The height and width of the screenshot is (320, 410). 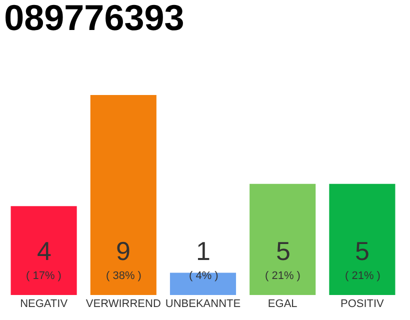 I want to click on data-label: 1 ( 4% ), so click(x=203, y=259).